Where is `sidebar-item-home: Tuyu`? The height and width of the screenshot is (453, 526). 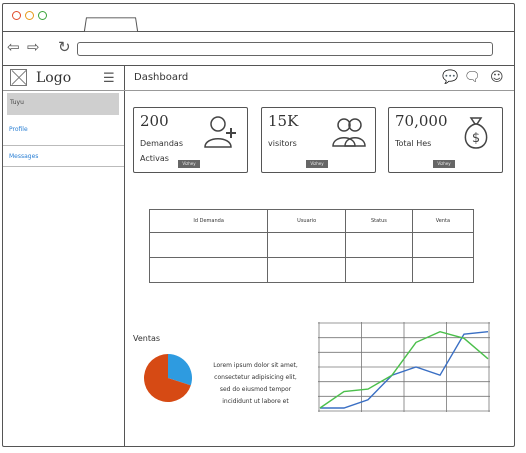 sidebar-item-home: Tuyu is located at coordinates (63, 104).